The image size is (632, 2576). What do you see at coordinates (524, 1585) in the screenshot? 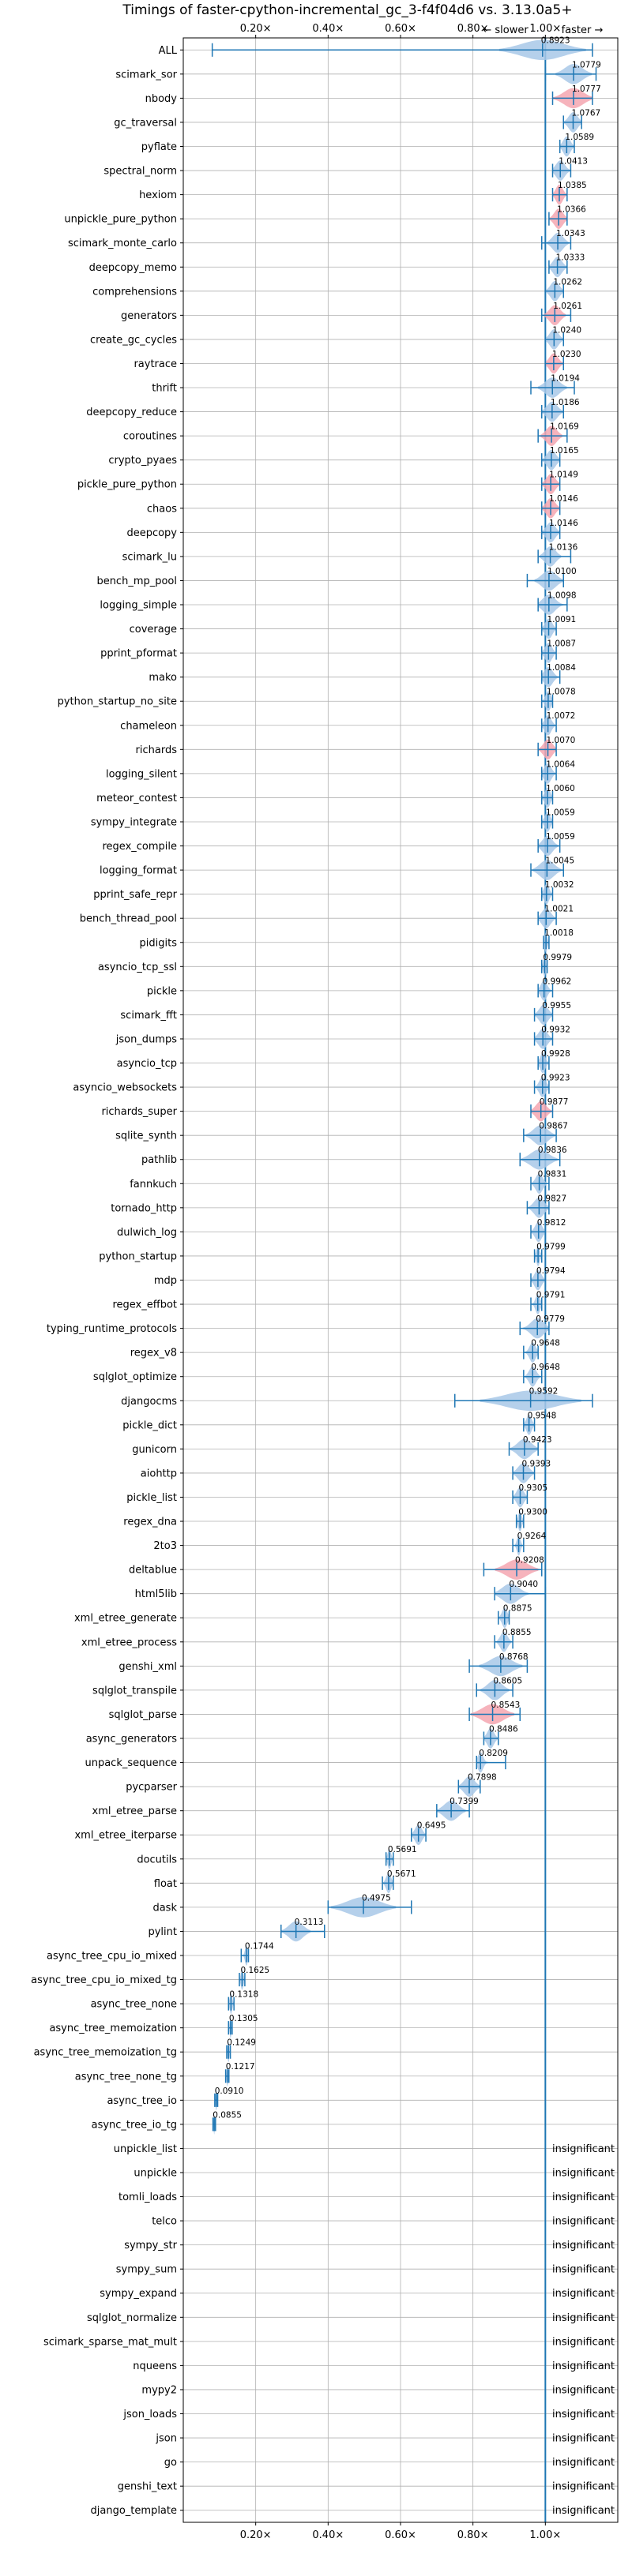
I see `value-label: 0.9040` at bounding box center [524, 1585].